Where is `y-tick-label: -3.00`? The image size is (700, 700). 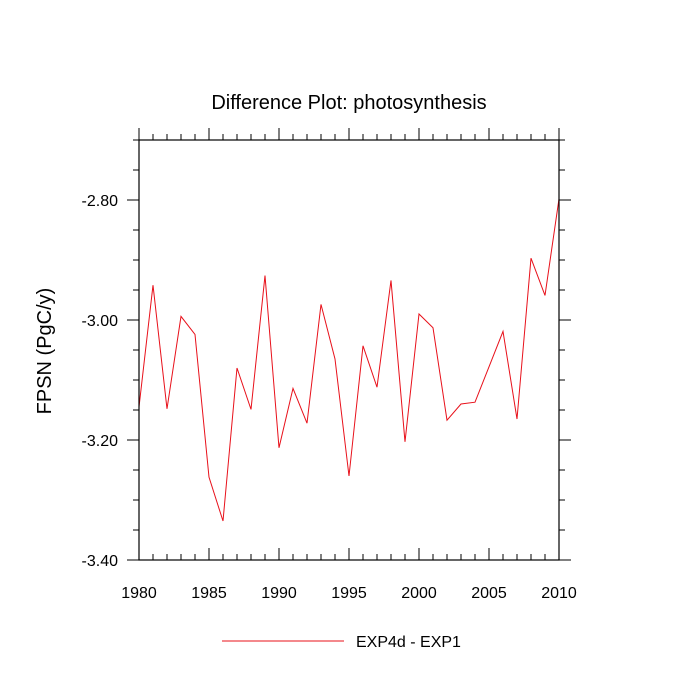
y-tick-label: -3.00 is located at coordinates (100, 321).